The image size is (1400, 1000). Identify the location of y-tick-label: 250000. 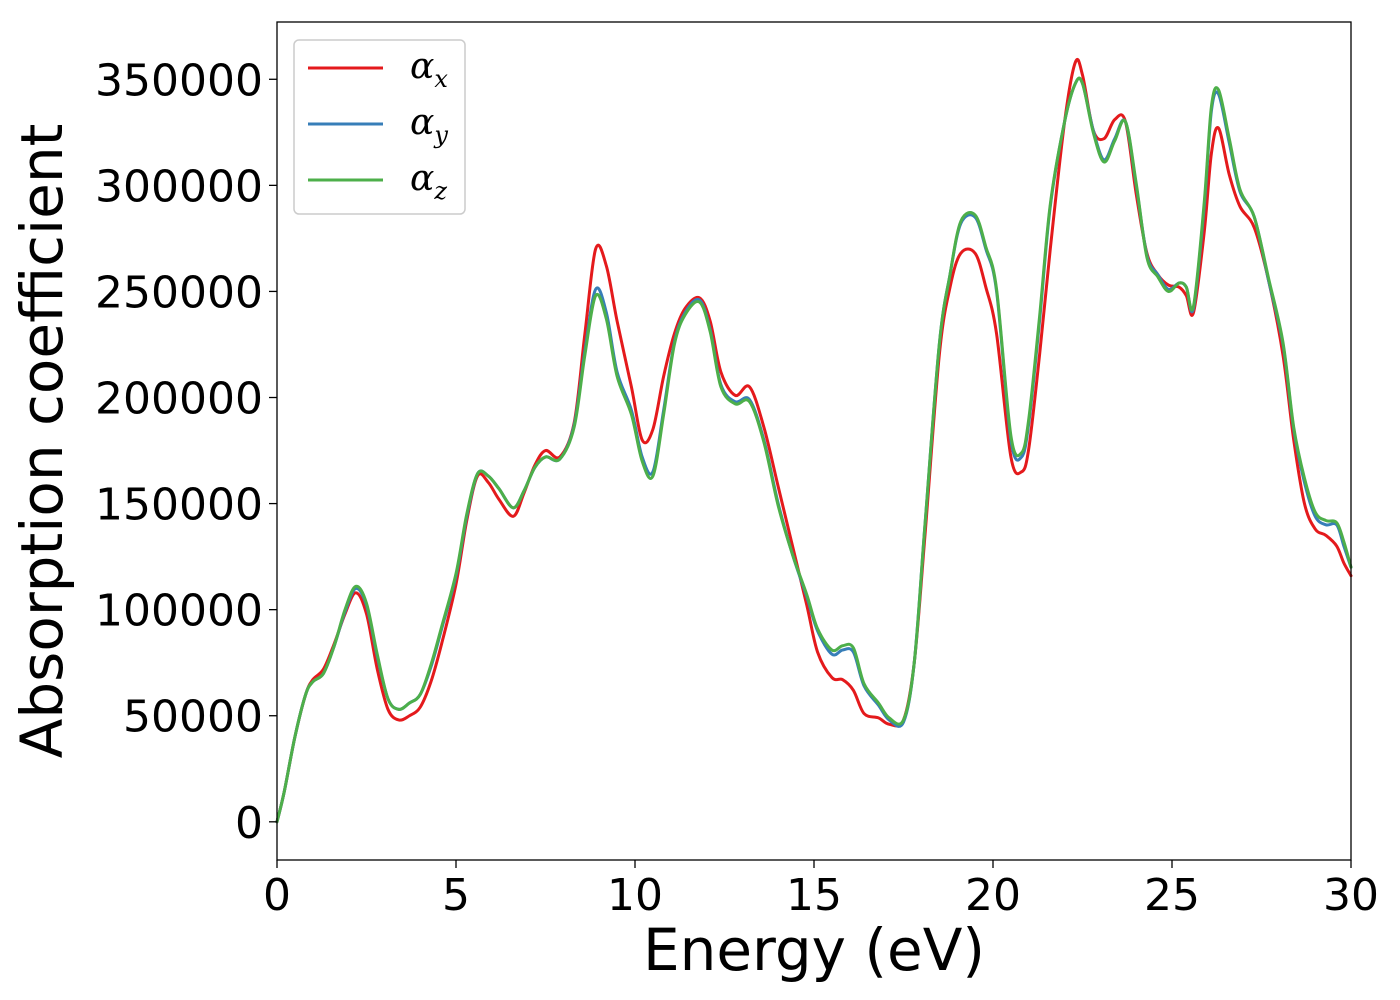
(179, 292).